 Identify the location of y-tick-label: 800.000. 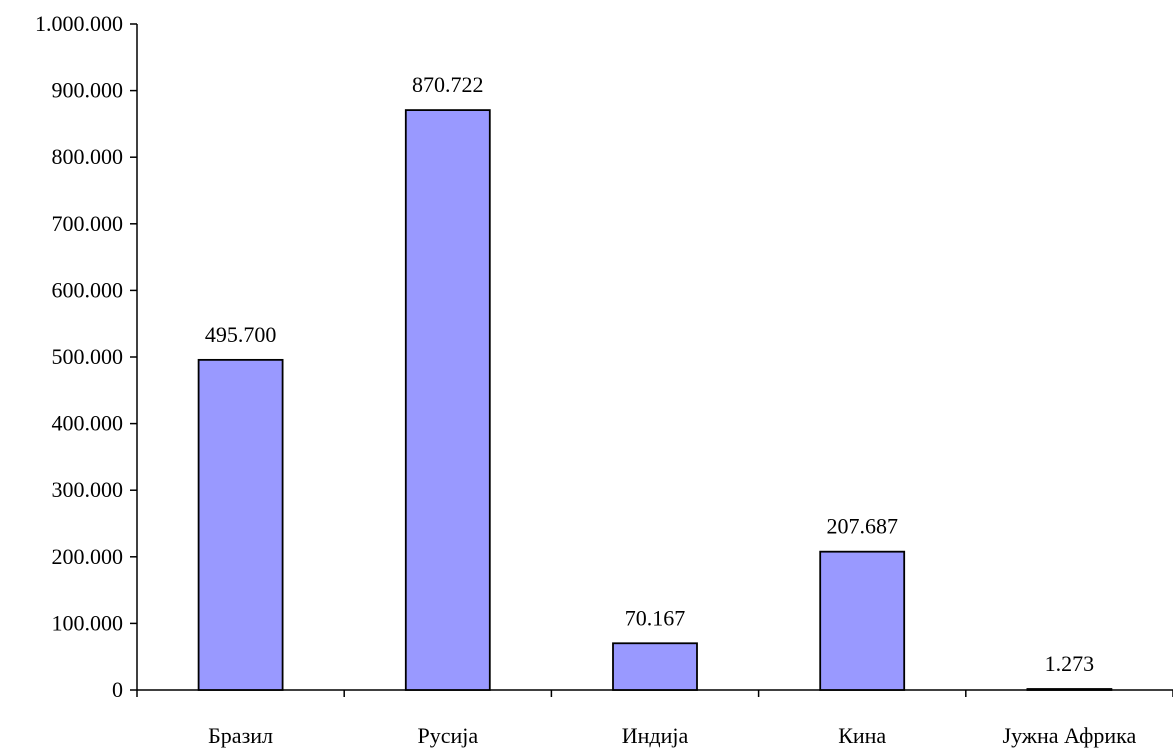
(88, 156).